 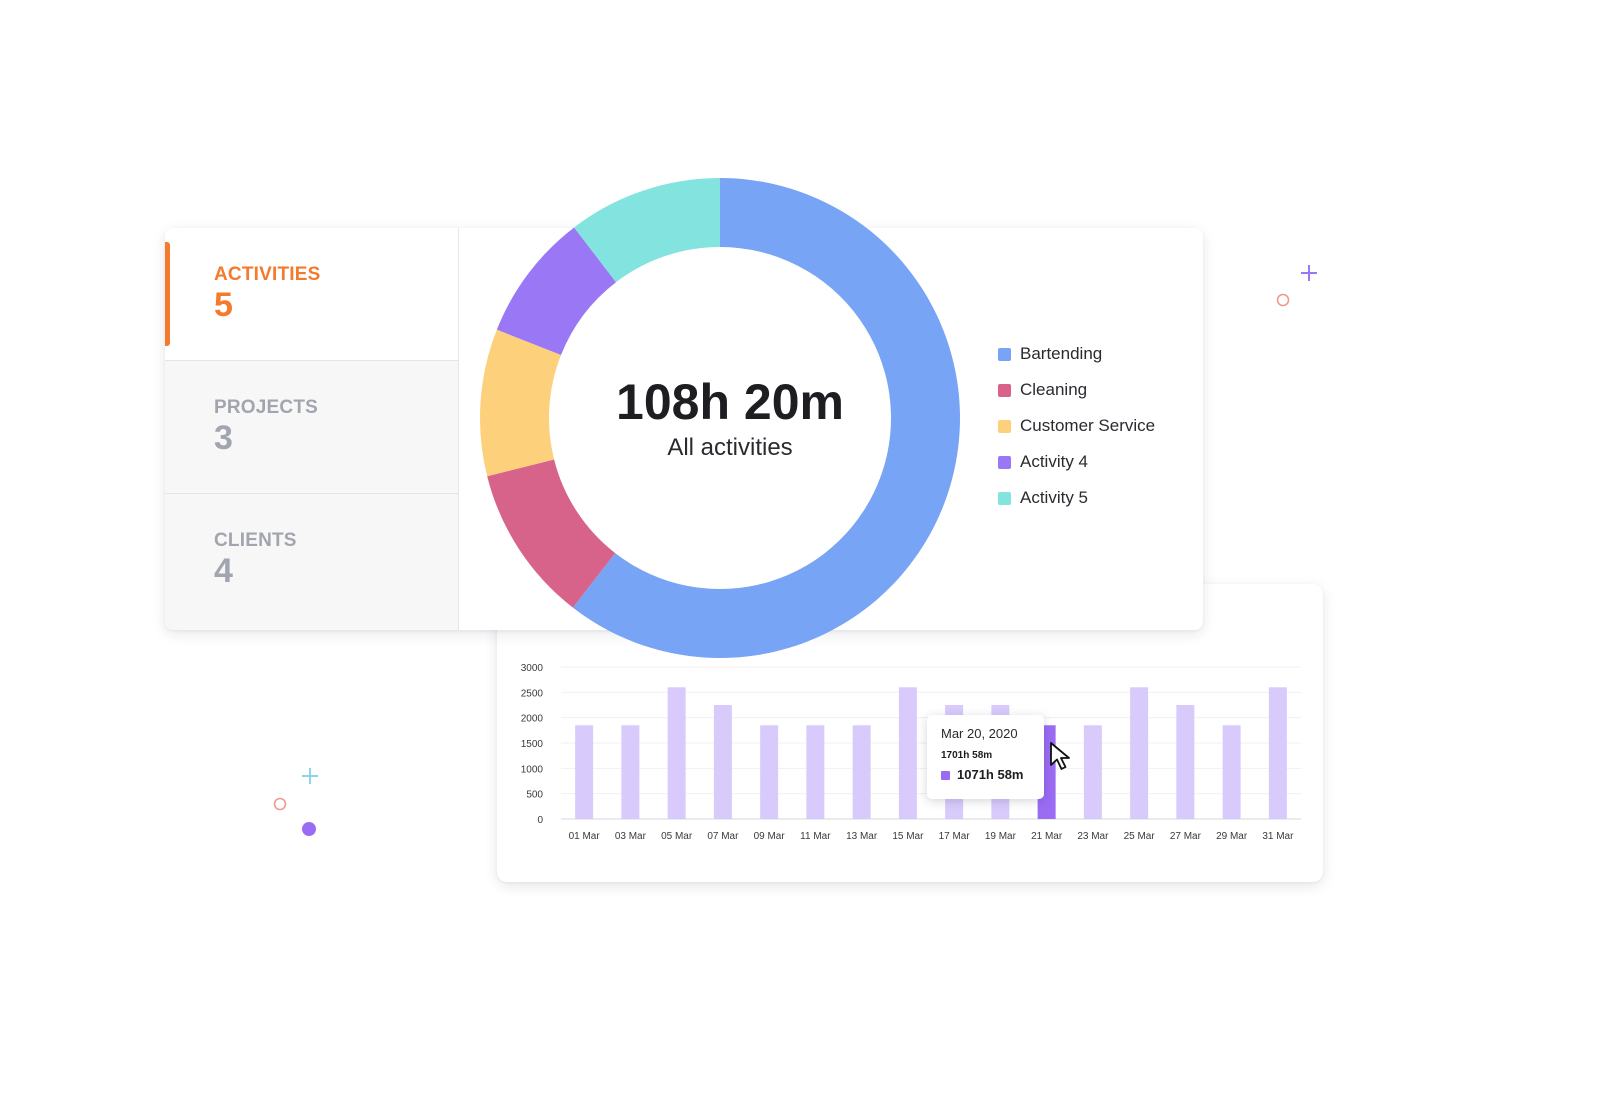 What do you see at coordinates (551, 533) in the screenshot?
I see `donut-slice-cleaning` at bounding box center [551, 533].